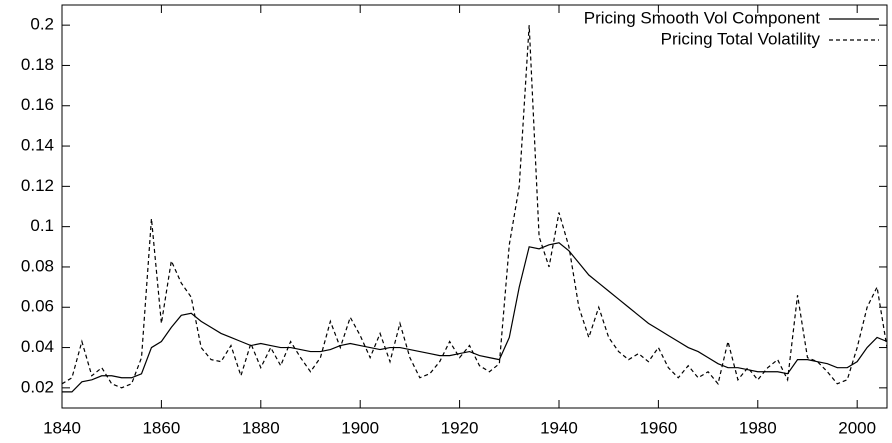 Image resolution: width=892 pixels, height=443 pixels. What do you see at coordinates (37, 346) in the screenshot?
I see `y-tick-label: 0.04` at bounding box center [37, 346].